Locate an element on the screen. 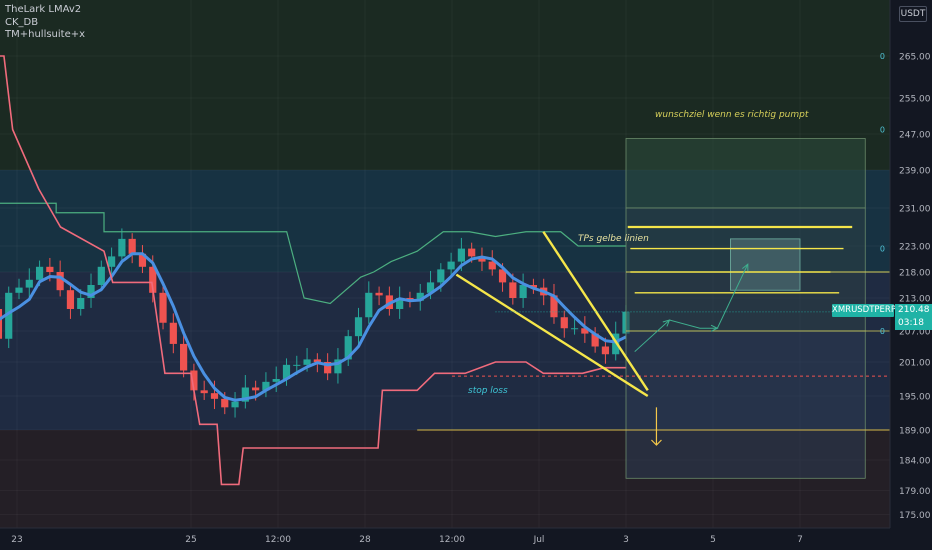 Image resolution: width=932 pixels, height=550 pixels. tp-annotation: TPs gelbe linien is located at coordinates (613, 239).